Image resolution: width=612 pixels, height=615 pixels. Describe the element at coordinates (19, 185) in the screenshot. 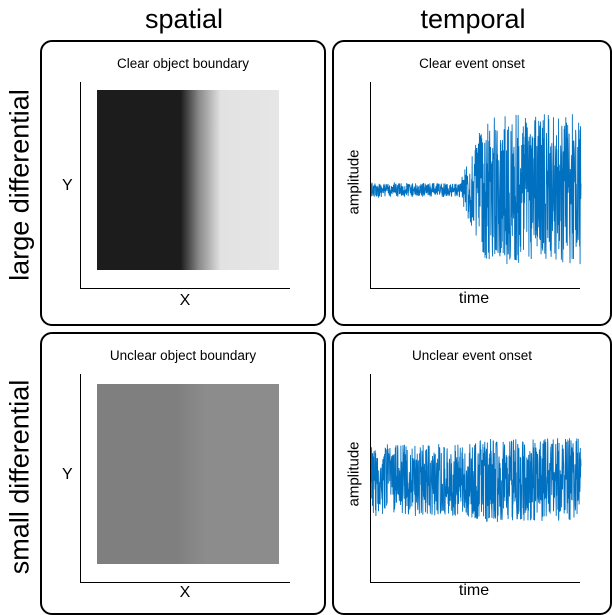

I see `row-header-large-differential: large differential` at that location.